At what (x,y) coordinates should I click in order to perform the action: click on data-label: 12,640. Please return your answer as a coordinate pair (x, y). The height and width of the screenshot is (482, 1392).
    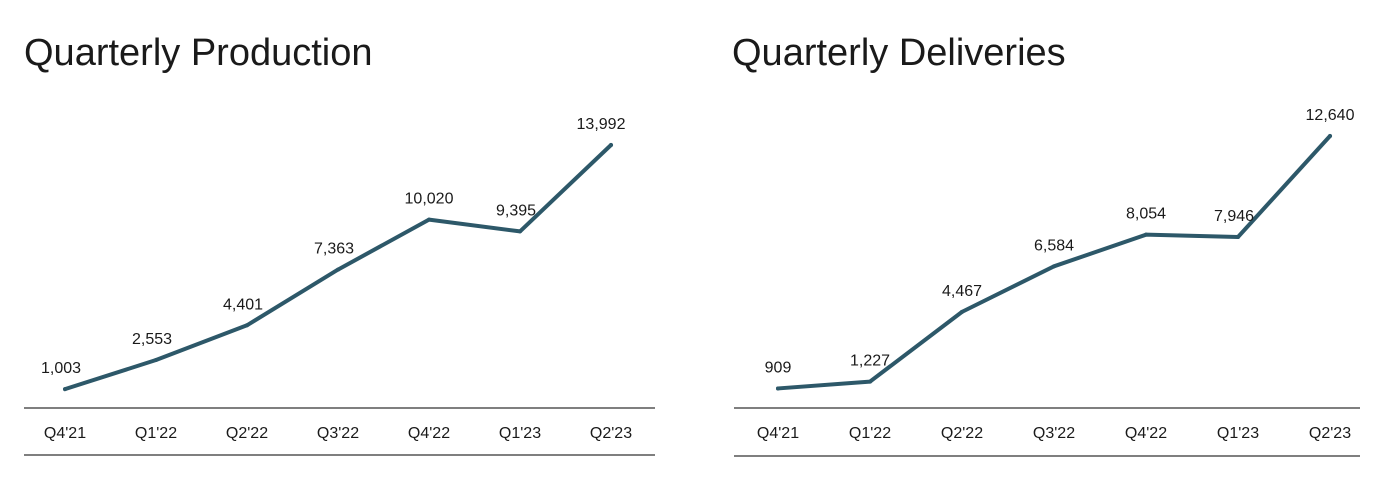
    Looking at the image, I should click on (1330, 115).